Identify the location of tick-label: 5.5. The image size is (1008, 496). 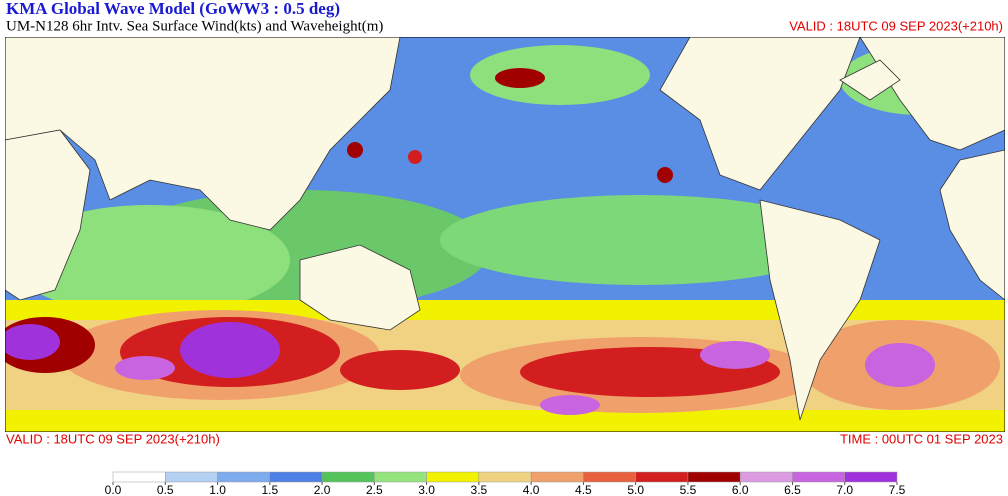
(688, 489).